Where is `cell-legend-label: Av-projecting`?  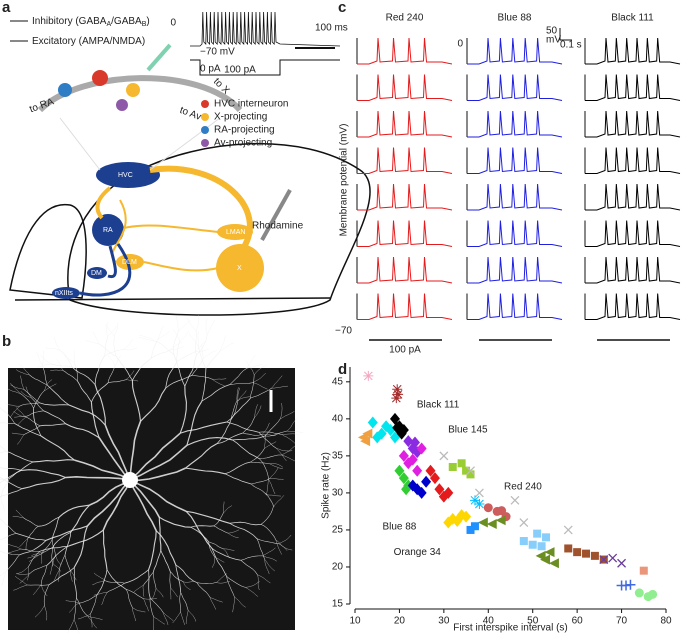 cell-legend-label: Av-projecting is located at coordinates (243, 143).